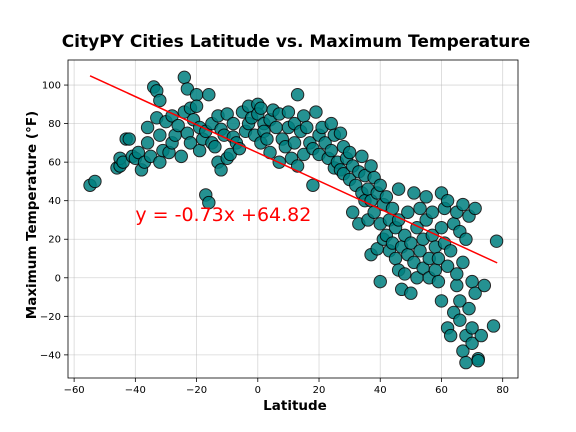 This screenshot has width=576, height=432. What do you see at coordinates (258, 390) in the screenshot?
I see `x-tick-label: 0` at bounding box center [258, 390].